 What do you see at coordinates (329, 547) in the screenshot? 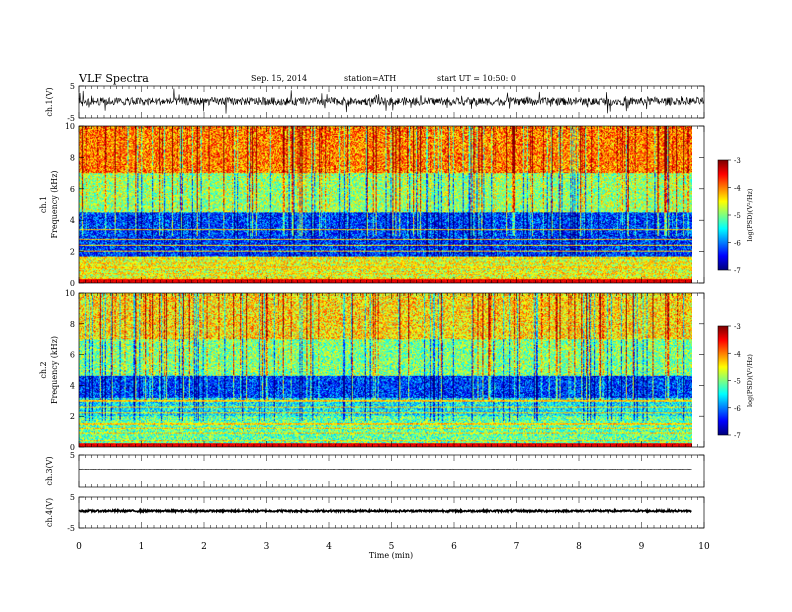
I see `xtick-label: 4` at bounding box center [329, 547].